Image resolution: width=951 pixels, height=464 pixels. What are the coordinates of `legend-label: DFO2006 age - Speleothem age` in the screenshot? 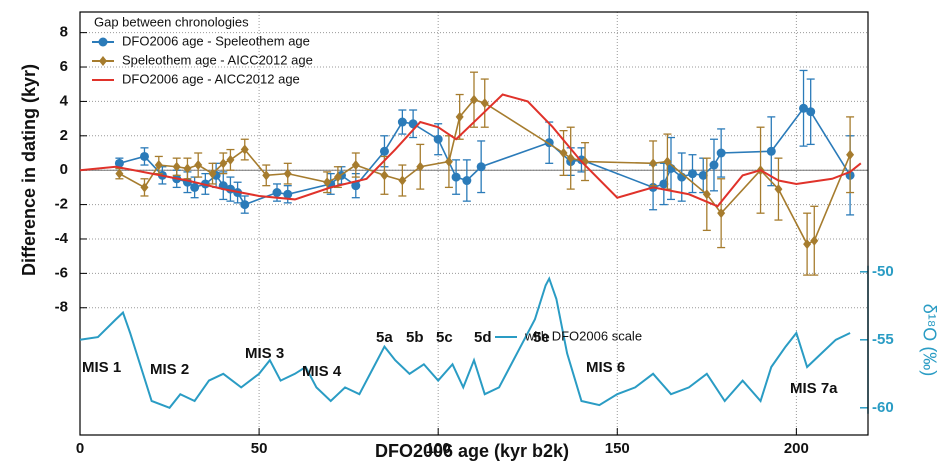 It's located at (216, 40).